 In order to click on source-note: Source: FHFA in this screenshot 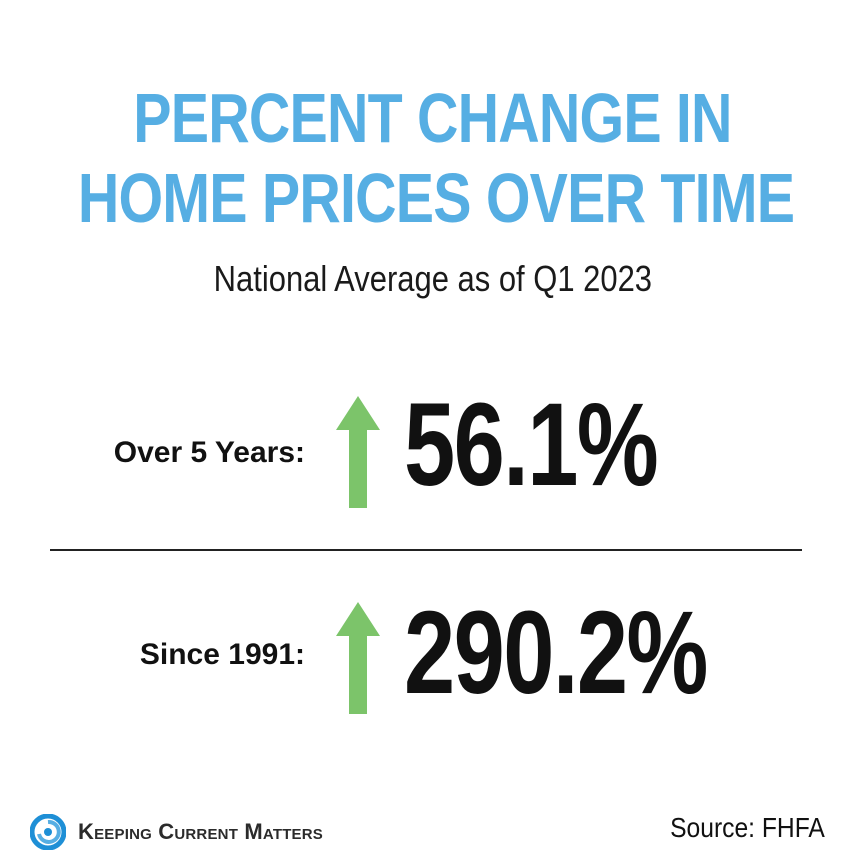, I will do `click(737, 828)`.